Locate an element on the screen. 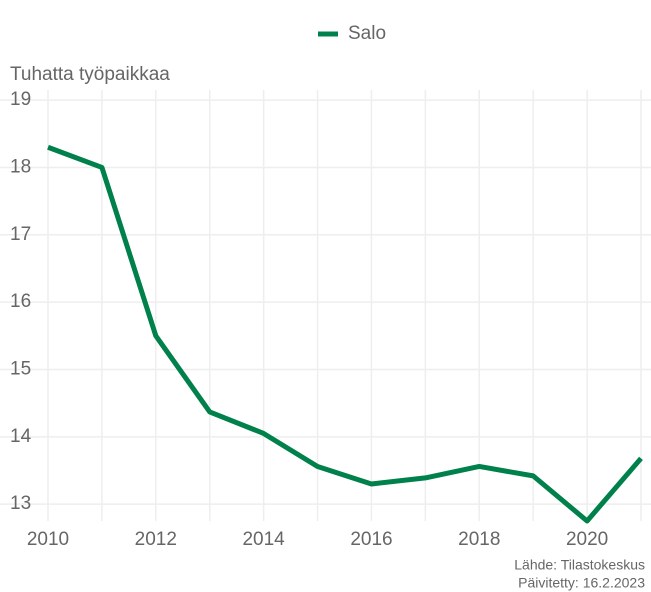 The width and height of the screenshot is (651, 592). updated: Päivitetty: 16.2.2023 is located at coordinates (581, 583).